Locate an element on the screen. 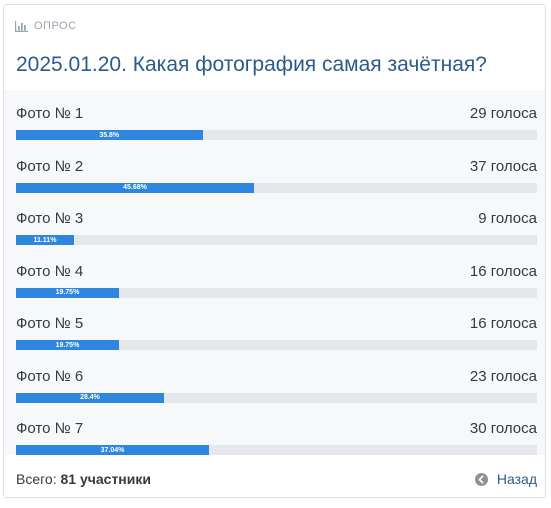 The width and height of the screenshot is (551, 508). progress-track: 37.04% is located at coordinates (276, 450).